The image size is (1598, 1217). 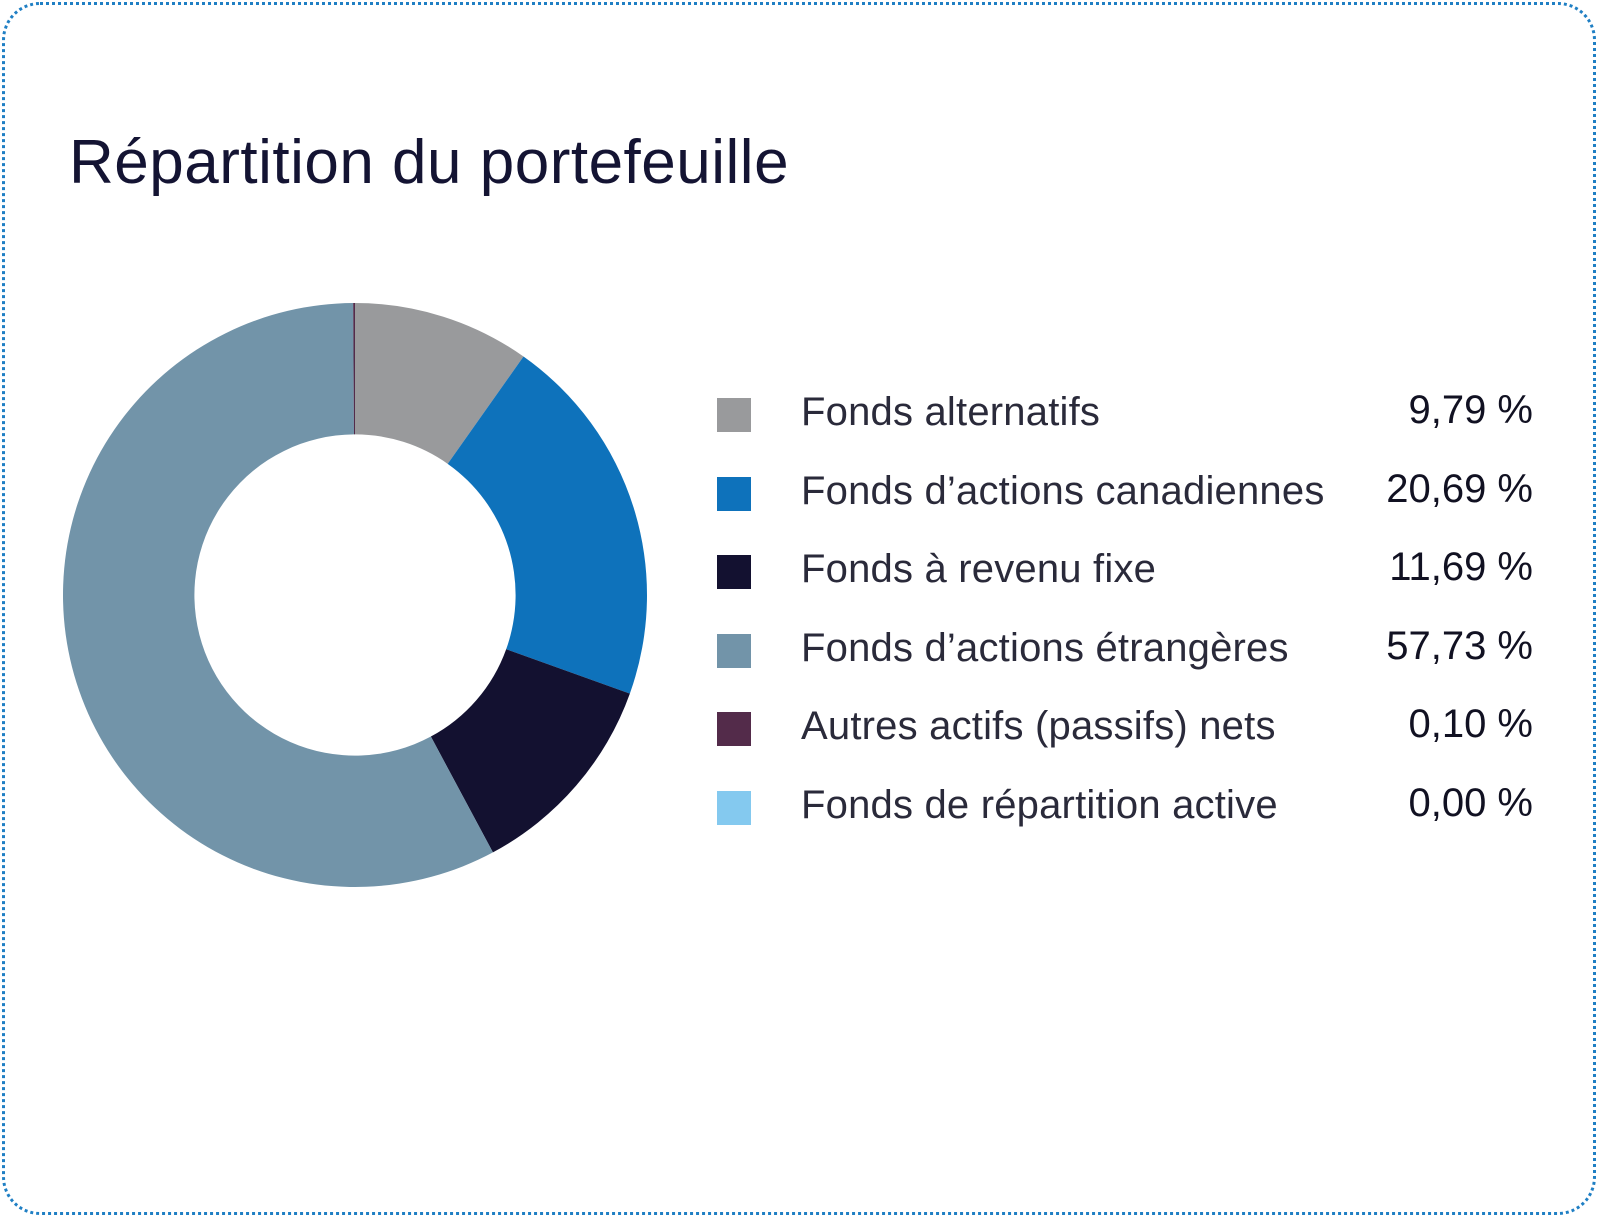 I want to click on legend-item: Autres actifs (passifs) nets 0,10 %, so click(x=1125, y=733).